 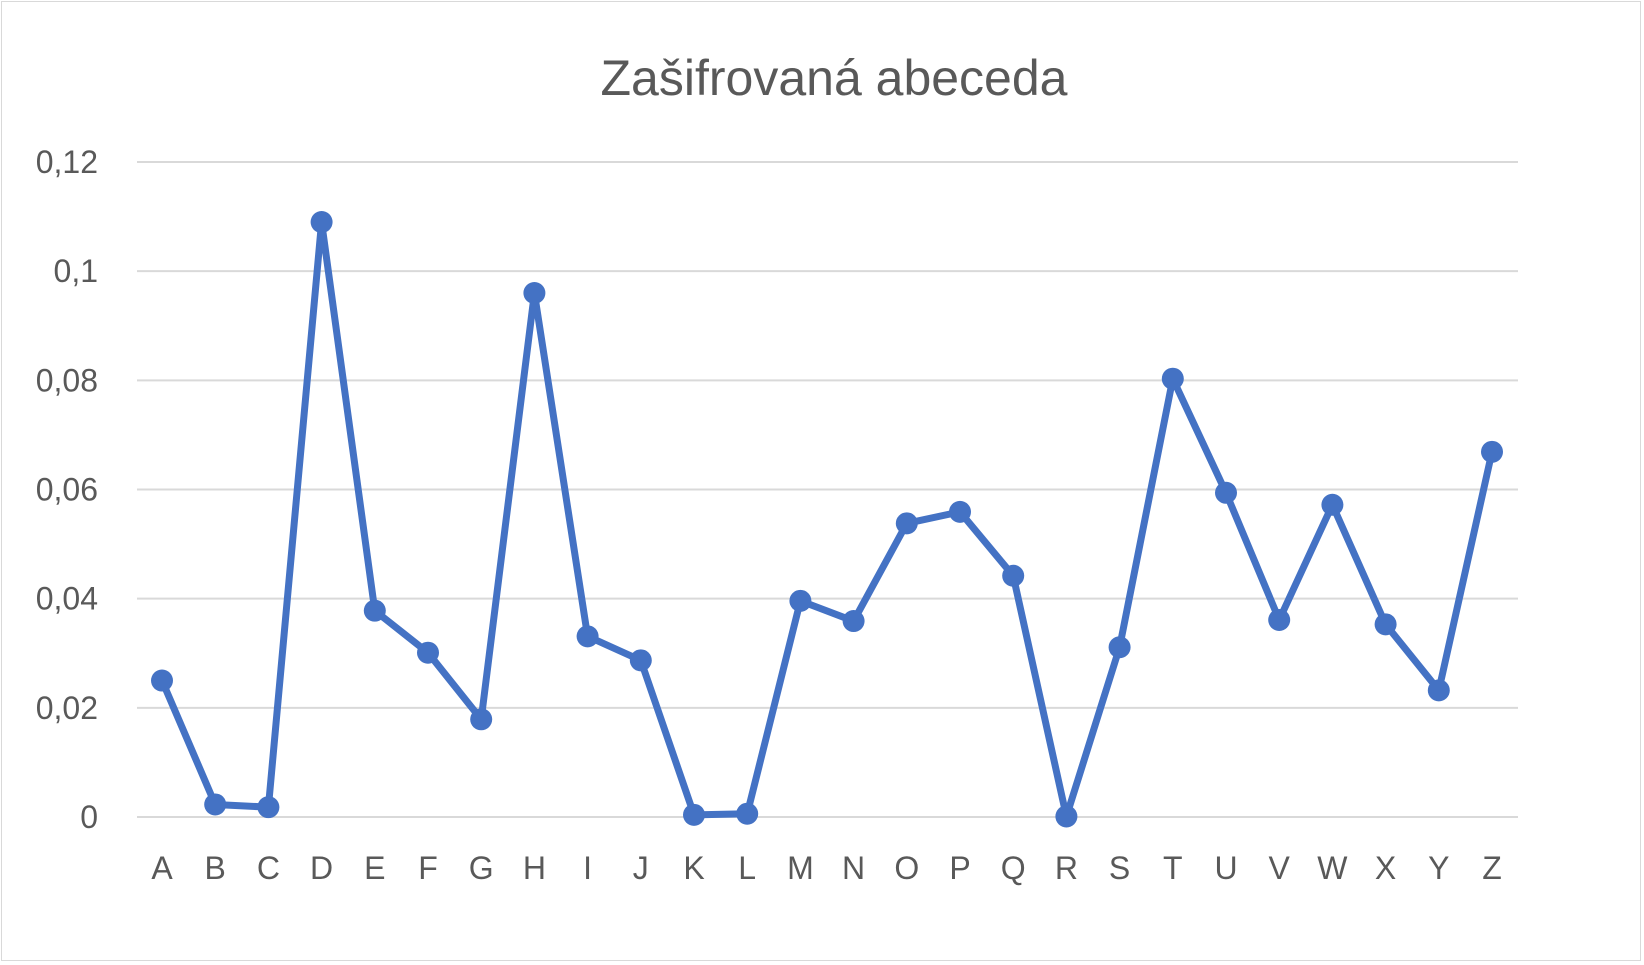 I want to click on data-point-r, so click(x=1066, y=816).